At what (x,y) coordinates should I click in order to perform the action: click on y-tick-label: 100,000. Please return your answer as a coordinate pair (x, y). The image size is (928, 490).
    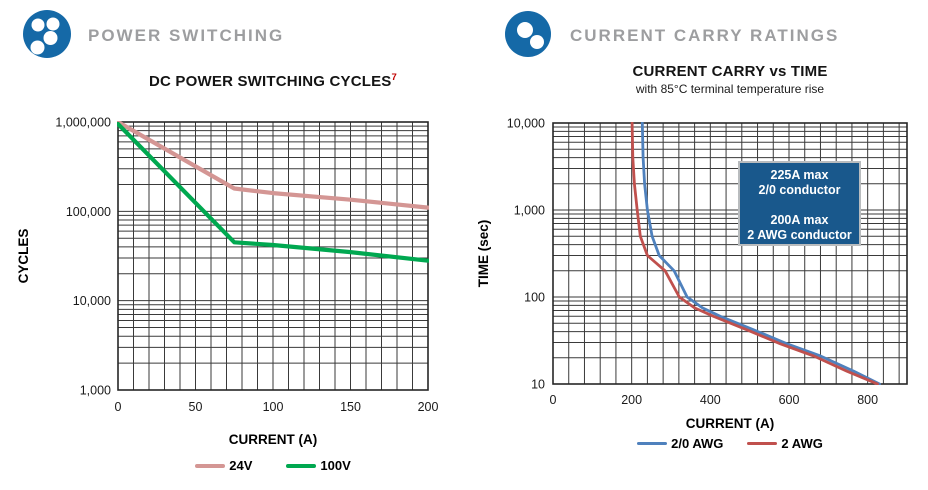
    Looking at the image, I should click on (88, 212).